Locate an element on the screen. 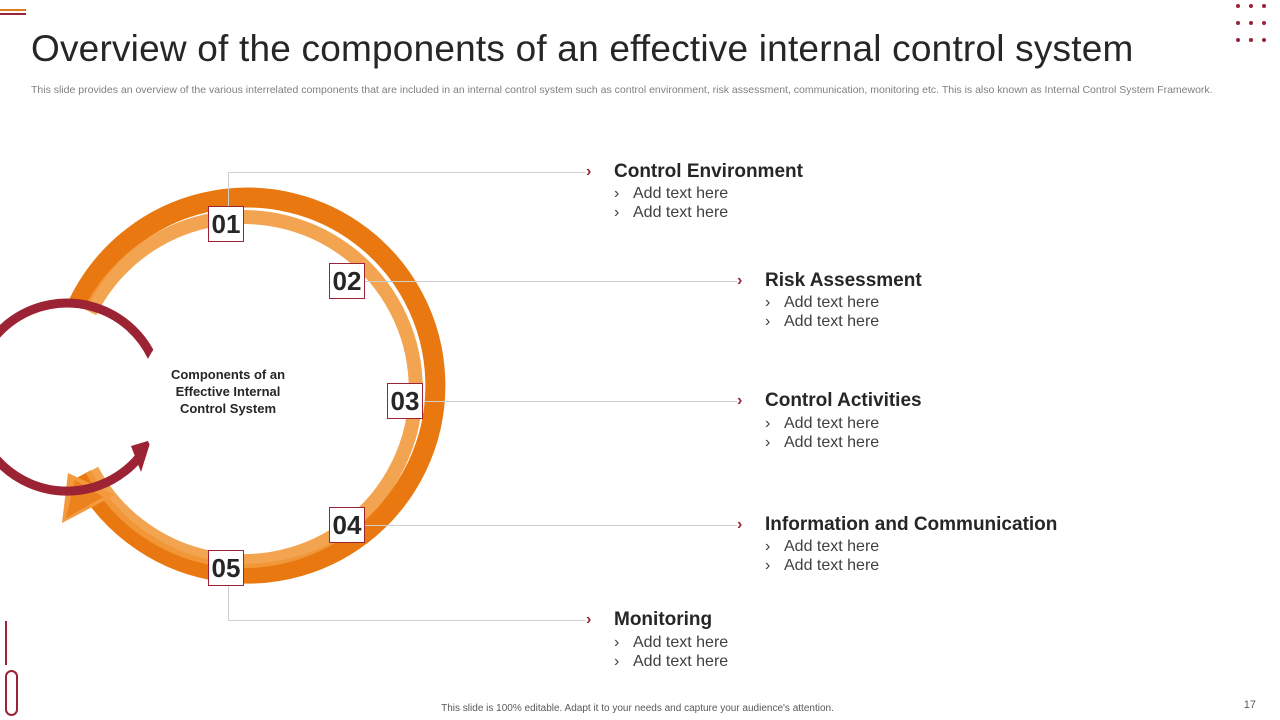  inner-arrow-head is located at coordinates (141, 456).